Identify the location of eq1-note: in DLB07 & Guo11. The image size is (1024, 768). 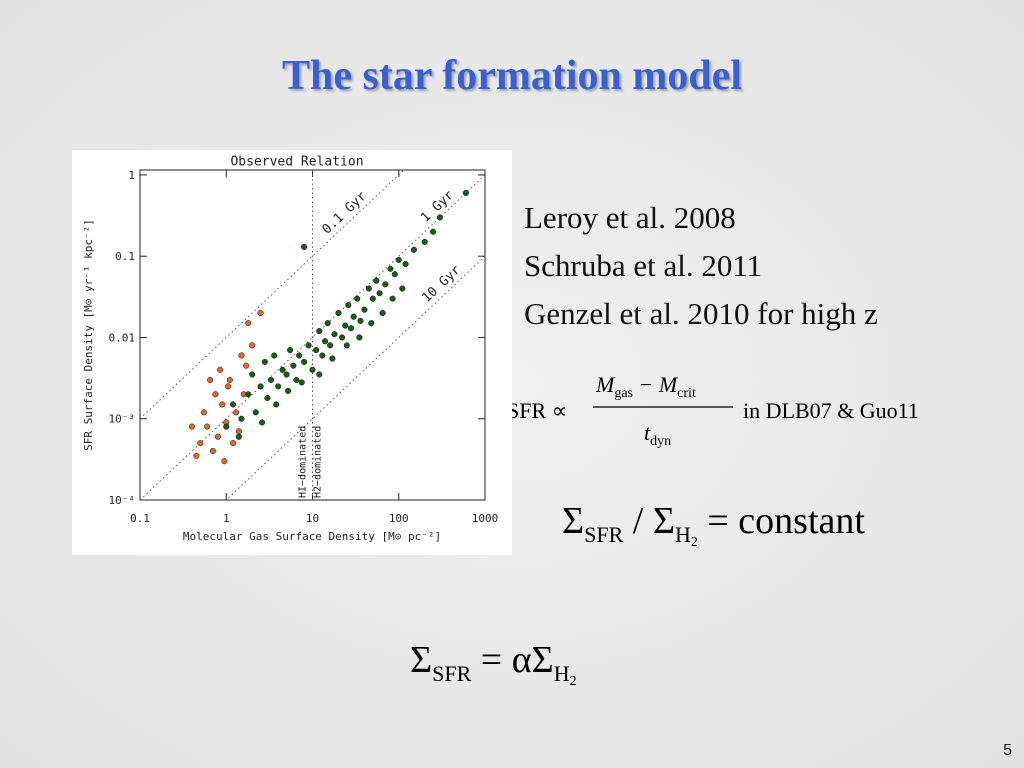
(831, 410).